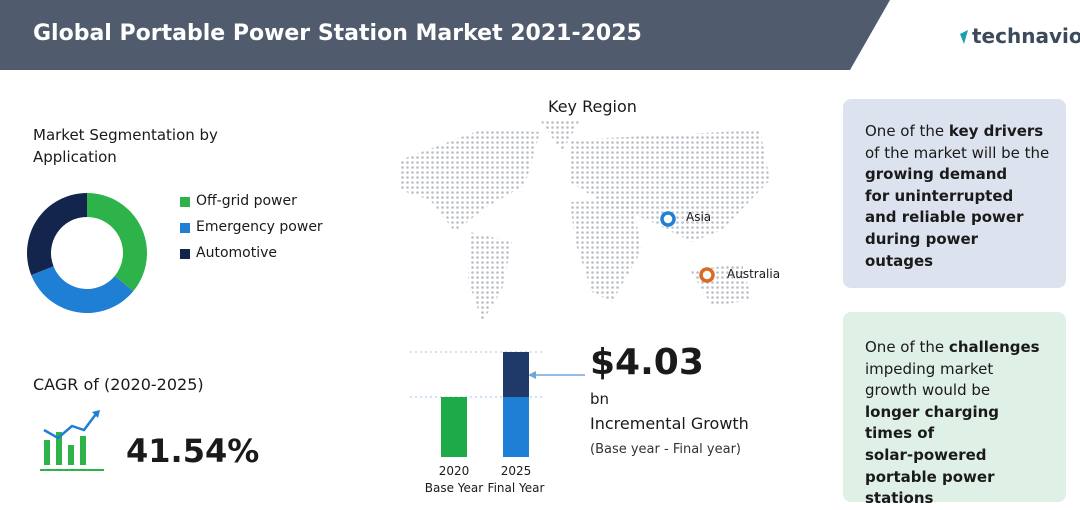 This screenshot has width=1080, height=510. Describe the element at coordinates (929, 368) in the screenshot. I see `text-segment: impeding market` at that location.